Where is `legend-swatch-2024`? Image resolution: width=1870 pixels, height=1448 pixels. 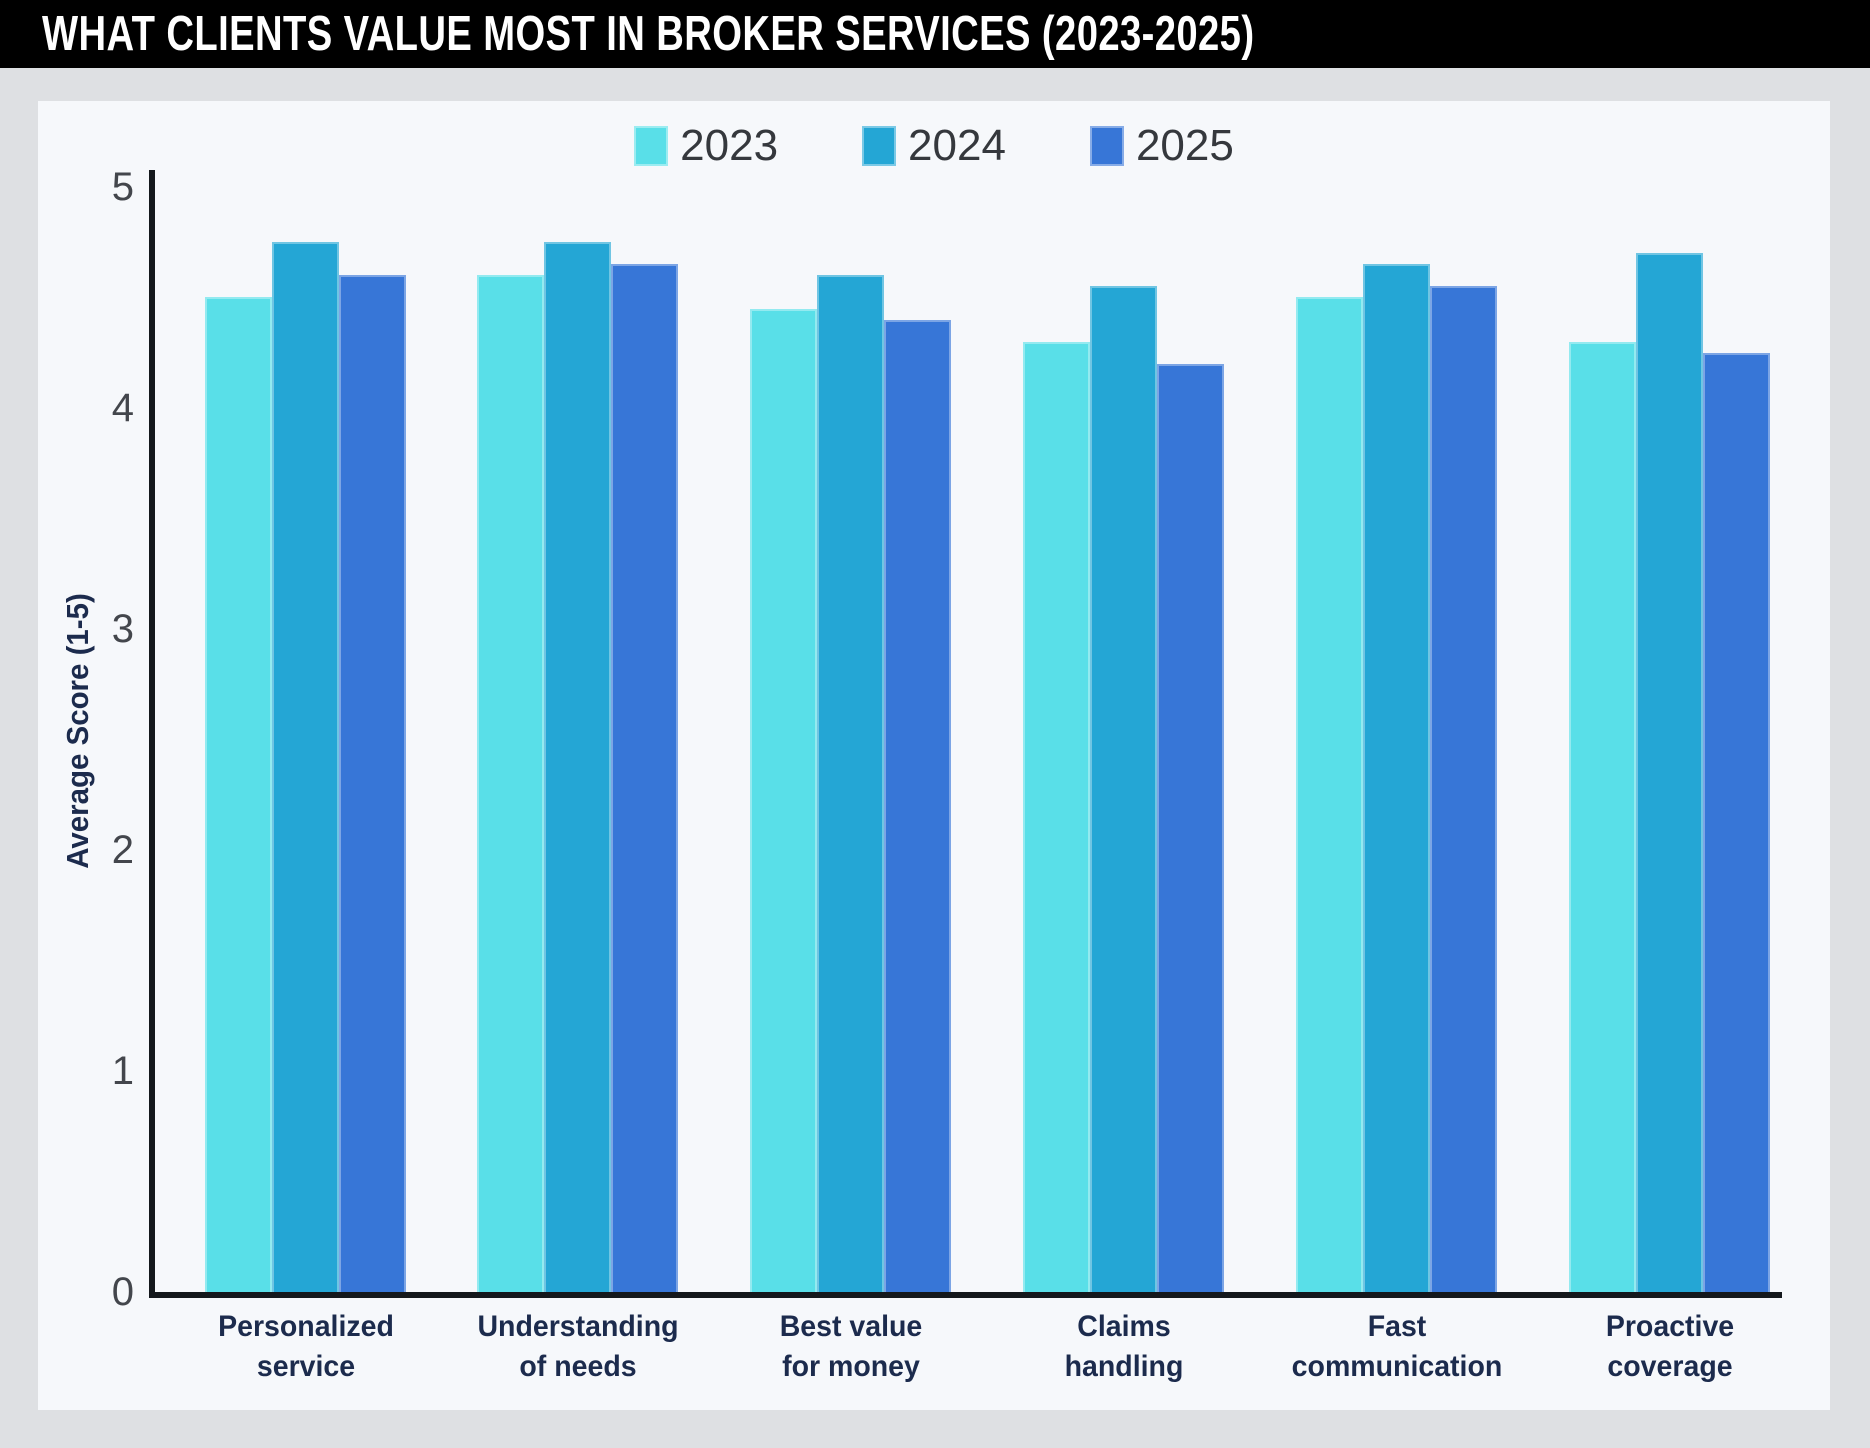 legend-swatch-2024 is located at coordinates (879, 146).